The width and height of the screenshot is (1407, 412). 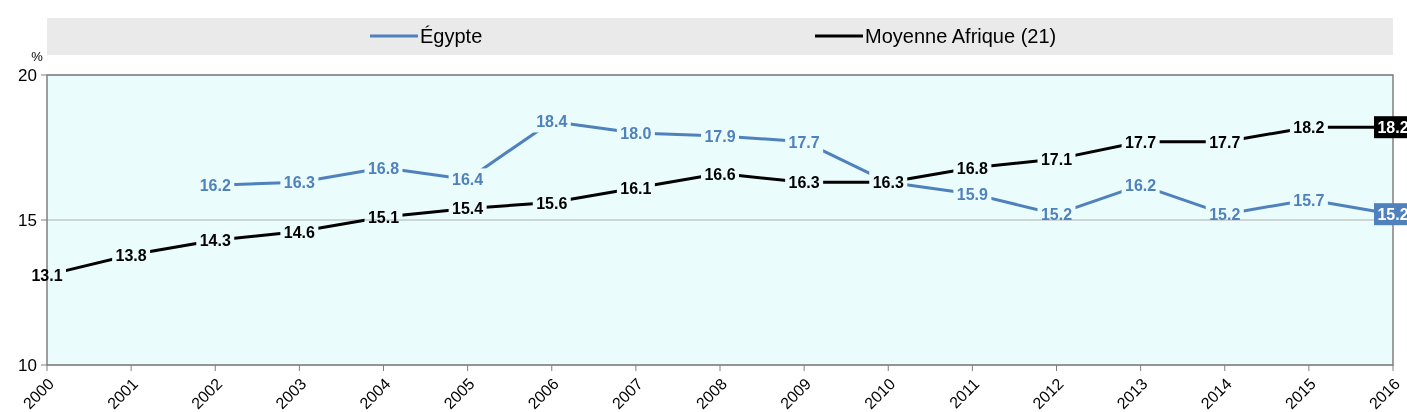 I want to click on data-label: 18.4, so click(x=552, y=122).